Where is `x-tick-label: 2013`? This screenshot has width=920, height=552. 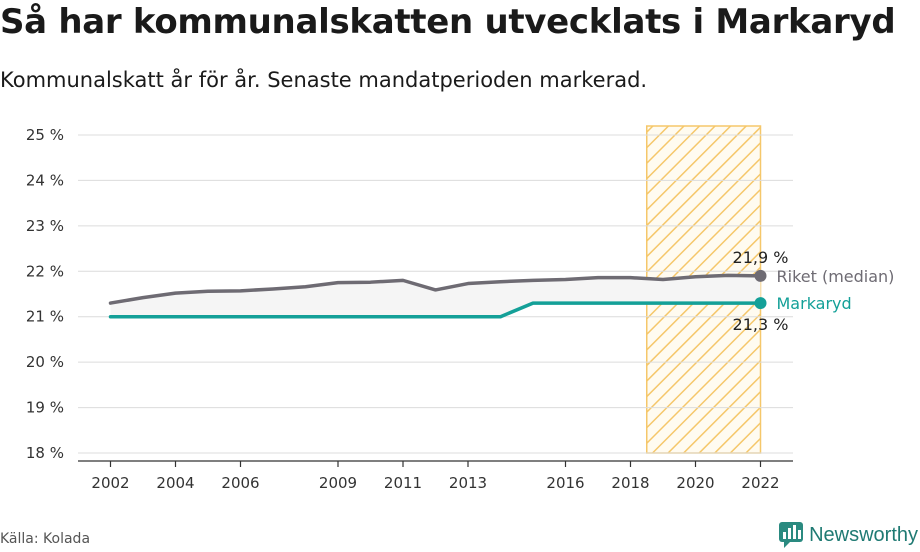
x-tick-label: 2013 is located at coordinates (468, 483).